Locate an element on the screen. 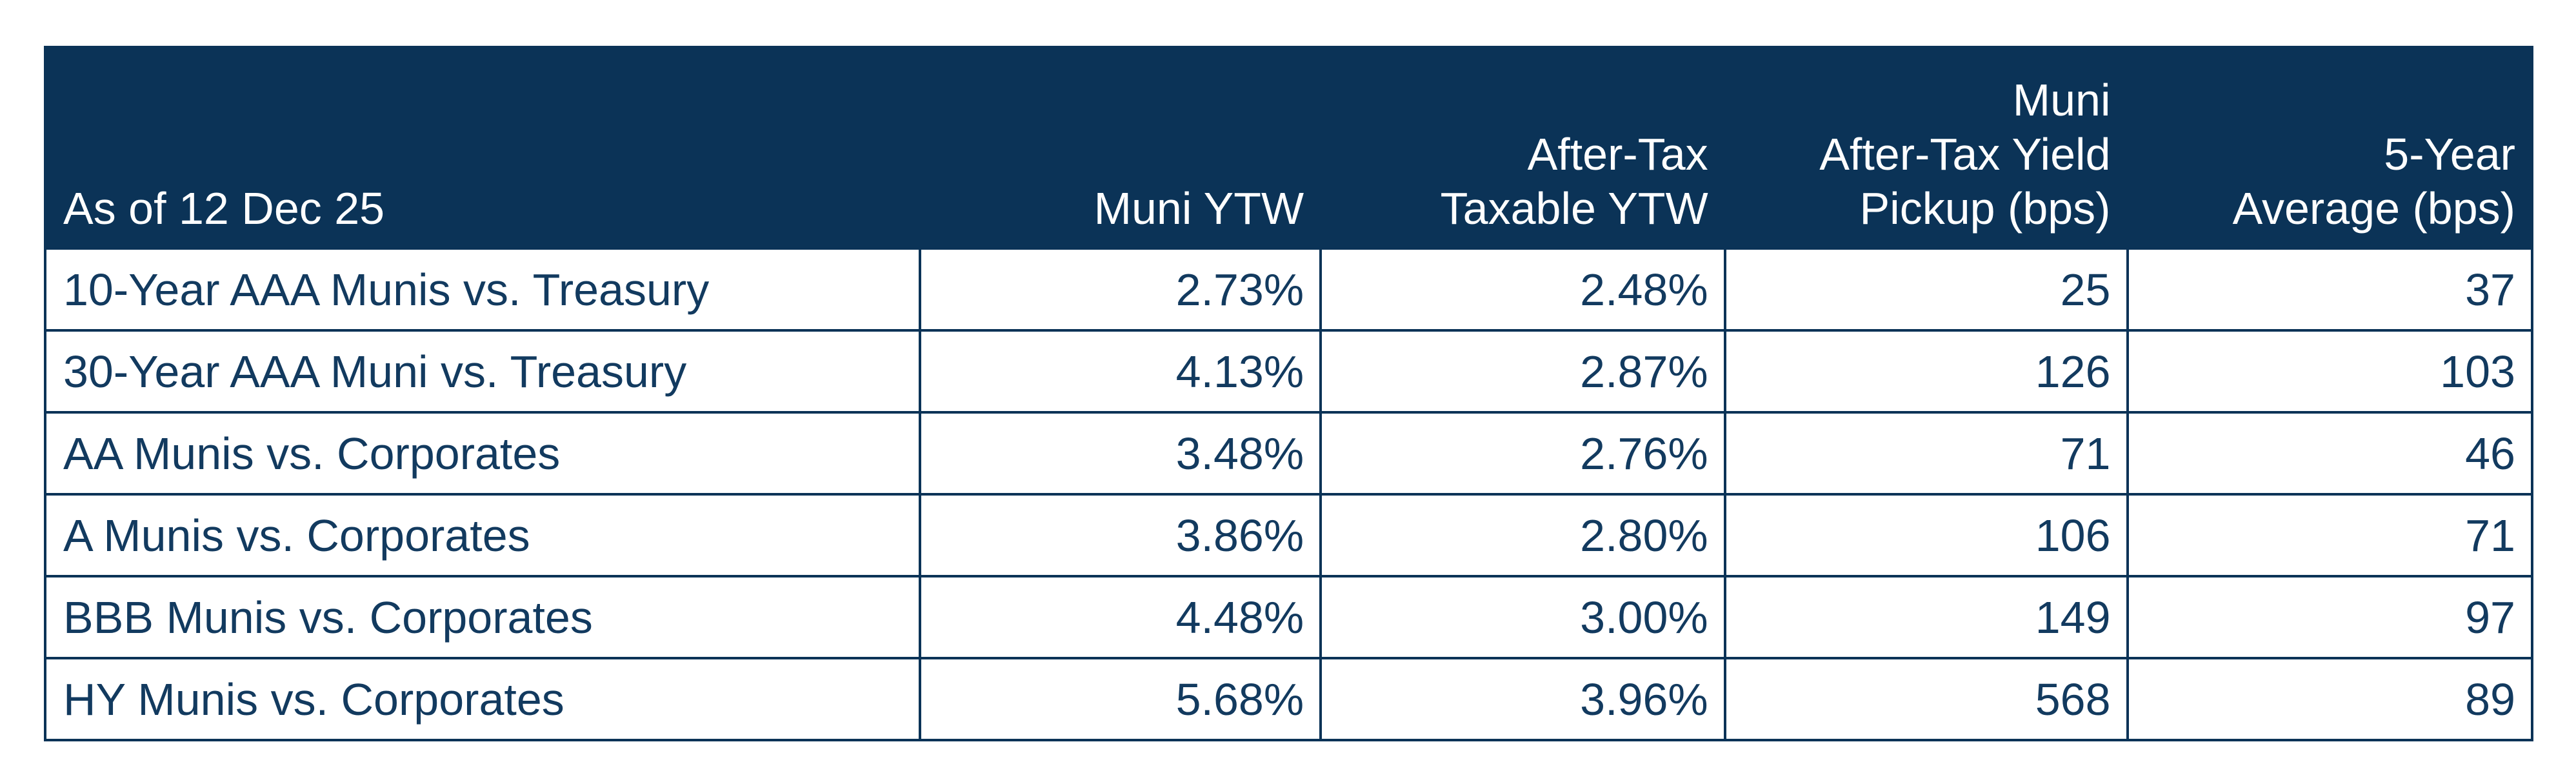  pickup-bps-cell: 25 is located at coordinates (1927, 289).